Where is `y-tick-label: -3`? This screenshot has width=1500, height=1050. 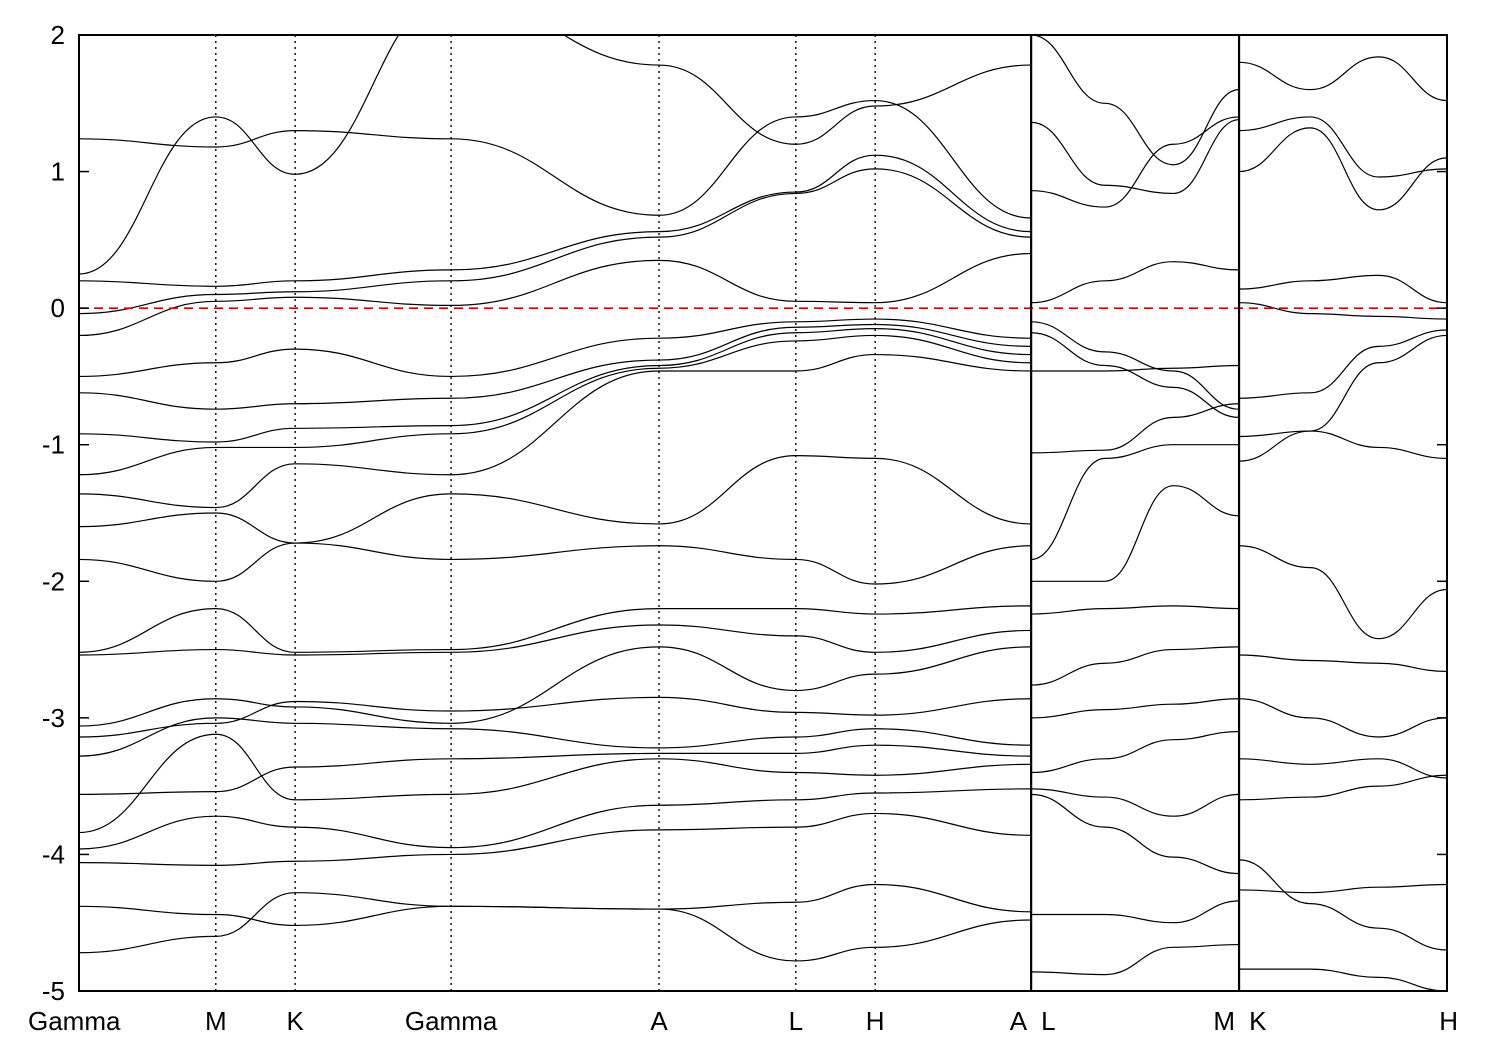
y-tick-label: -3 is located at coordinates (53, 718).